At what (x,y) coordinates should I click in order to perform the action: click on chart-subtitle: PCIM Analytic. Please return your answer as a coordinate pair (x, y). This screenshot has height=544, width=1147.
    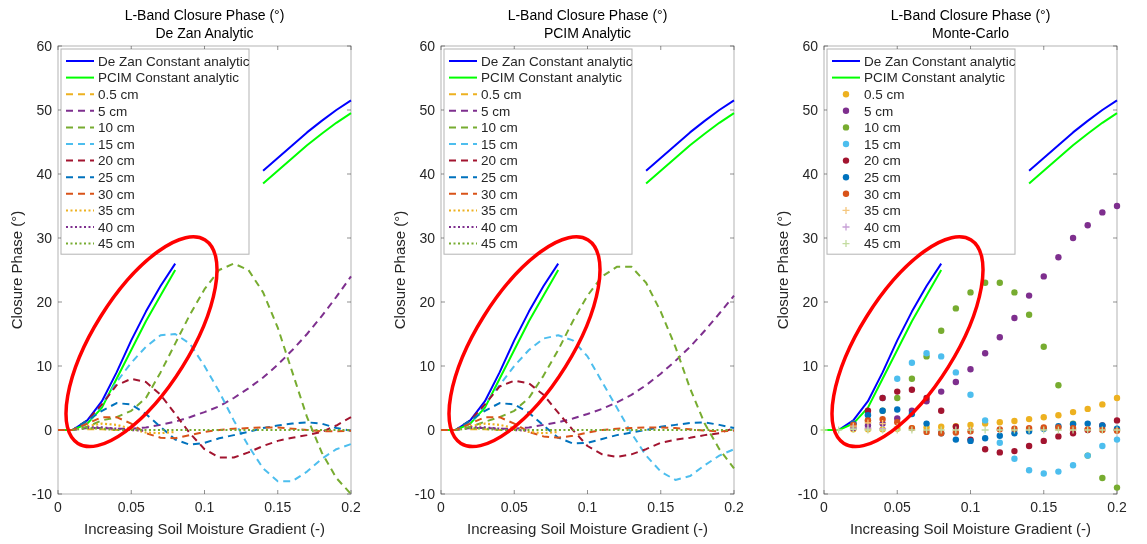
    Looking at the image, I should click on (587, 33).